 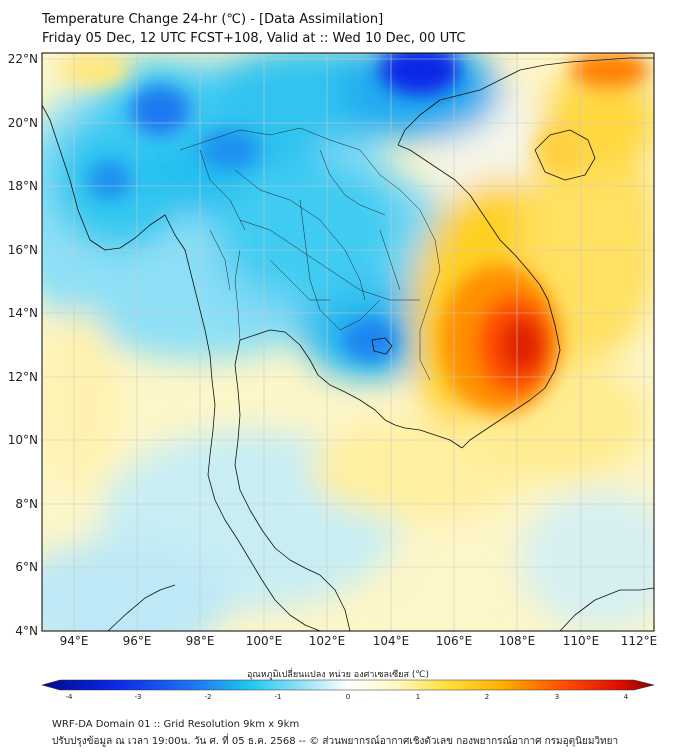 What do you see at coordinates (347, 685) in the screenshot?
I see `colorbar-gradient` at bounding box center [347, 685].